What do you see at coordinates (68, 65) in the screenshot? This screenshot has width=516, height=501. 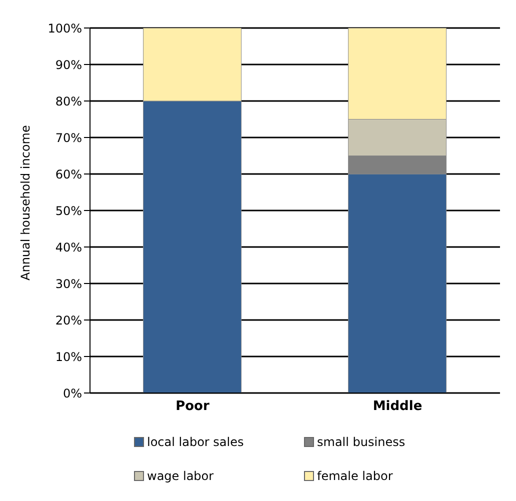 I see `y-tick-label: 90%` at bounding box center [68, 65].